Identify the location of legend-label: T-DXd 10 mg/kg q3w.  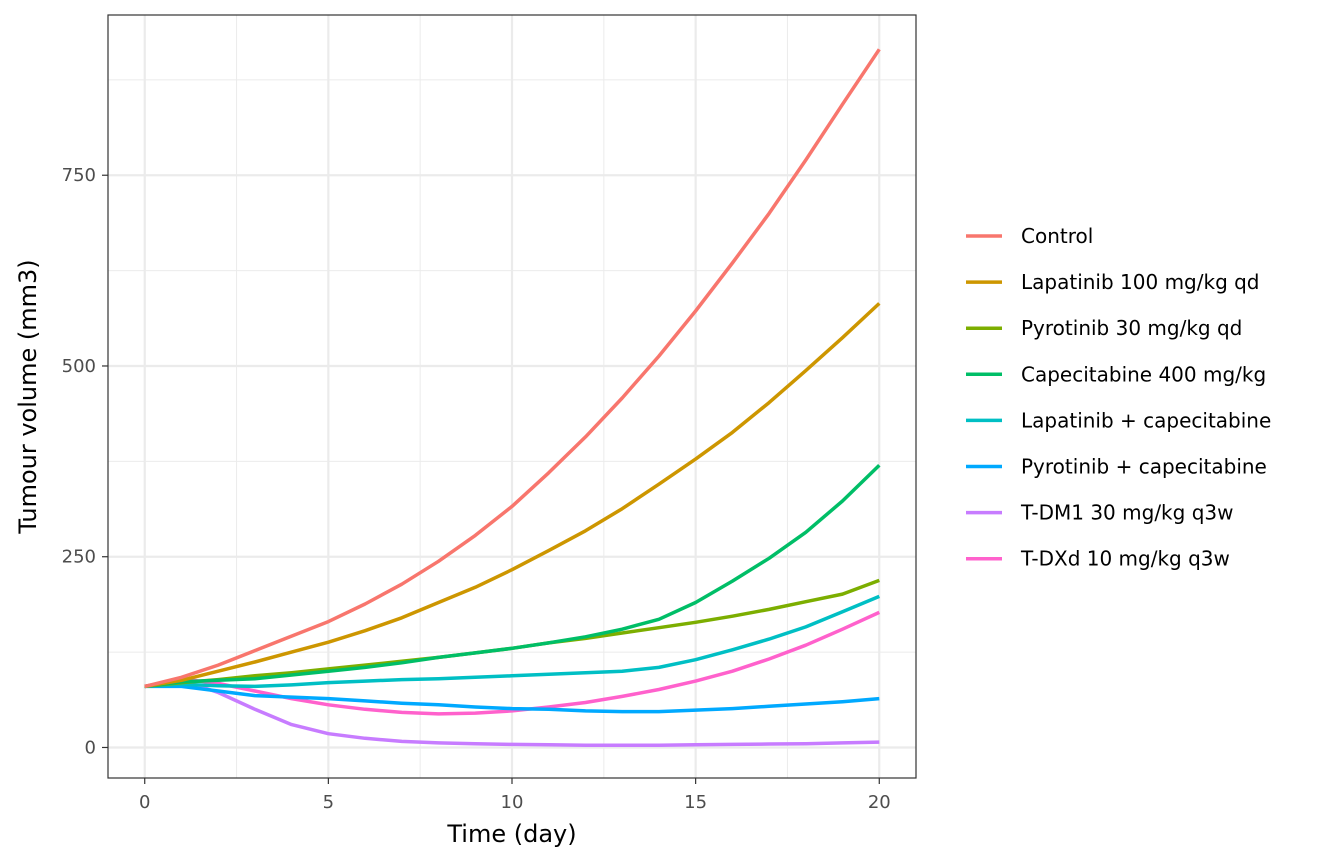
(1125, 559).